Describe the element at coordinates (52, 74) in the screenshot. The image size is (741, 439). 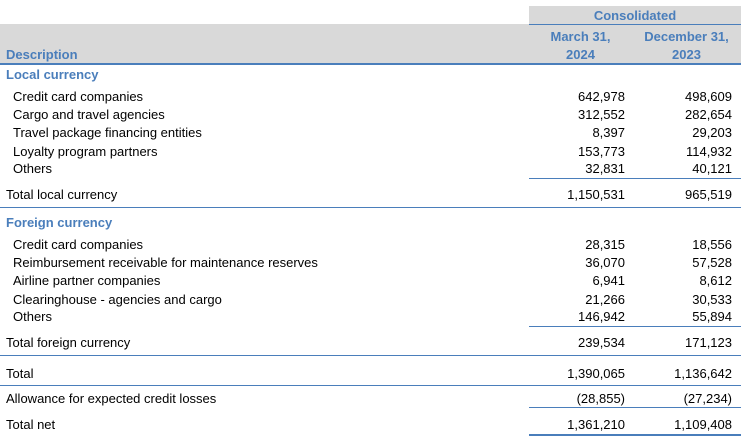
I see `section-local-currency: Local currency` at that location.